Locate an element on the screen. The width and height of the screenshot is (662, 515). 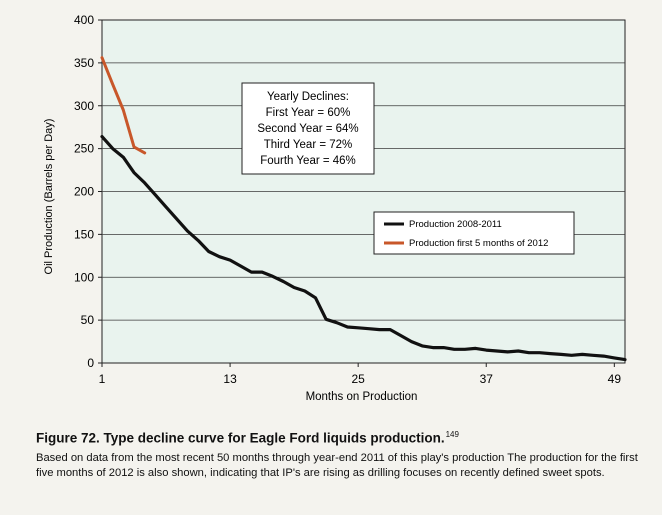
series-line-production-2012 is located at coordinates (123, 105).